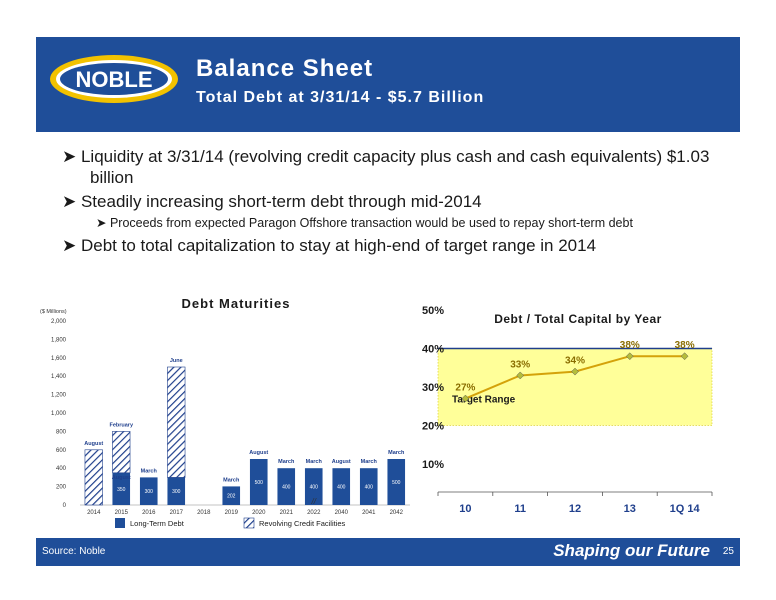  What do you see at coordinates (520, 364) in the screenshot?
I see `data-point-label: 33%` at bounding box center [520, 364].